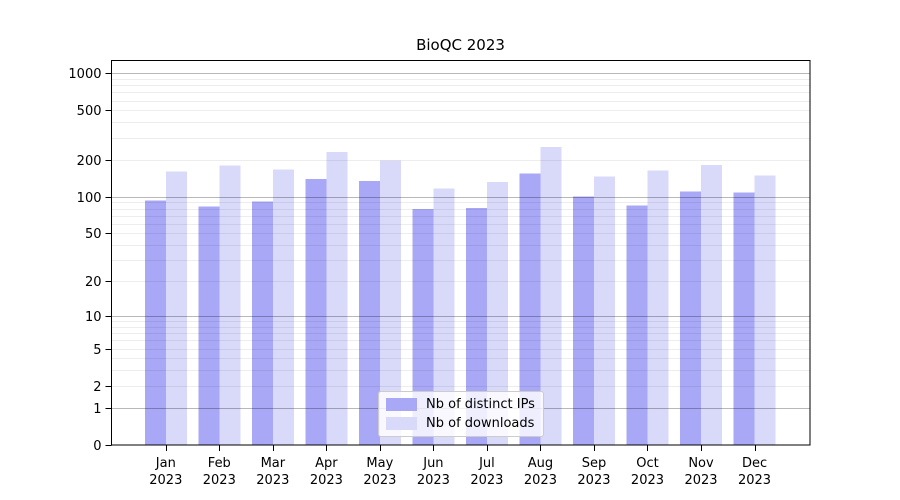  Describe the element at coordinates (432, 463) in the screenshot. I see `x-tick-label-month: Jun` at that location.